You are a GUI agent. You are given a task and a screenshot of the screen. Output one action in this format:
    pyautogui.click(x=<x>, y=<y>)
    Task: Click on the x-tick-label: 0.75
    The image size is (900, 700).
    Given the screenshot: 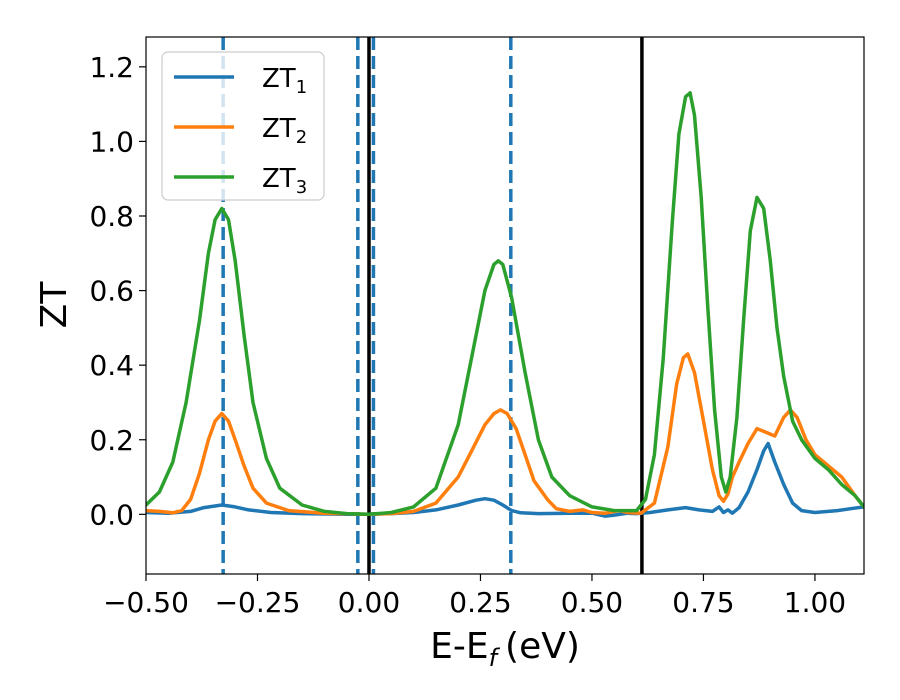 What is the action you would take?
    pyautogui.click(x=703, y=602)
    